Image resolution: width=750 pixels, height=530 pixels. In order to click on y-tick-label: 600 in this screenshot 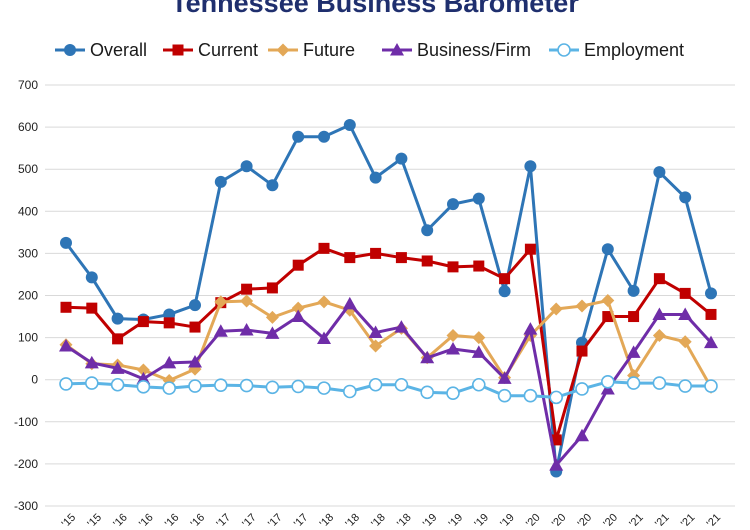, I will do `click(28, 127)`.